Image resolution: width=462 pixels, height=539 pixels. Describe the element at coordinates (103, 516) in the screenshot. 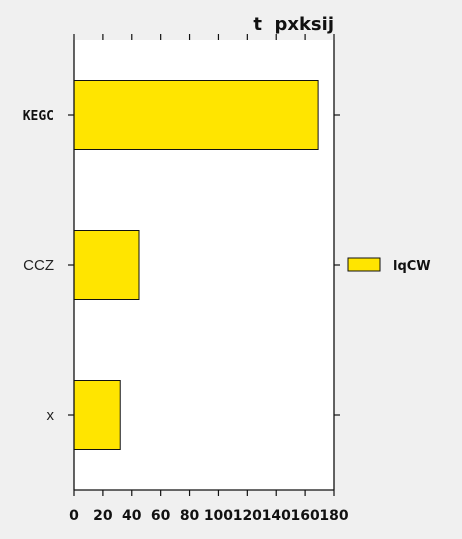

I see `x-tick-label: 20` at that location.